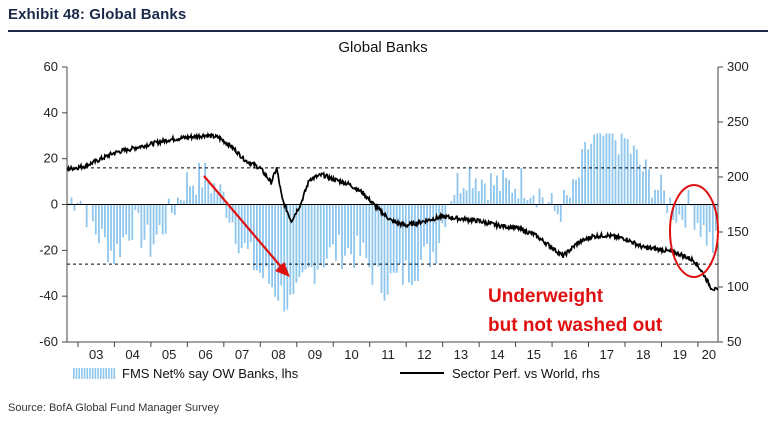  I want to click on x-tick-label: 18, so click(643, 354).